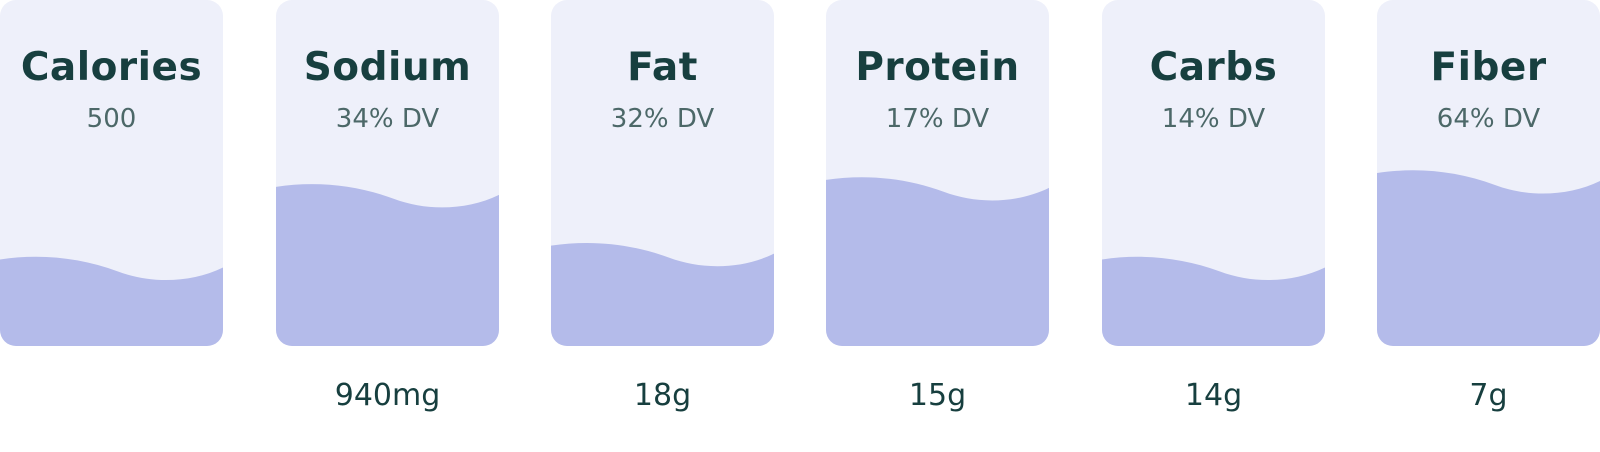  I want to click on nutrient-daily-value: 500, so click(111, 119).